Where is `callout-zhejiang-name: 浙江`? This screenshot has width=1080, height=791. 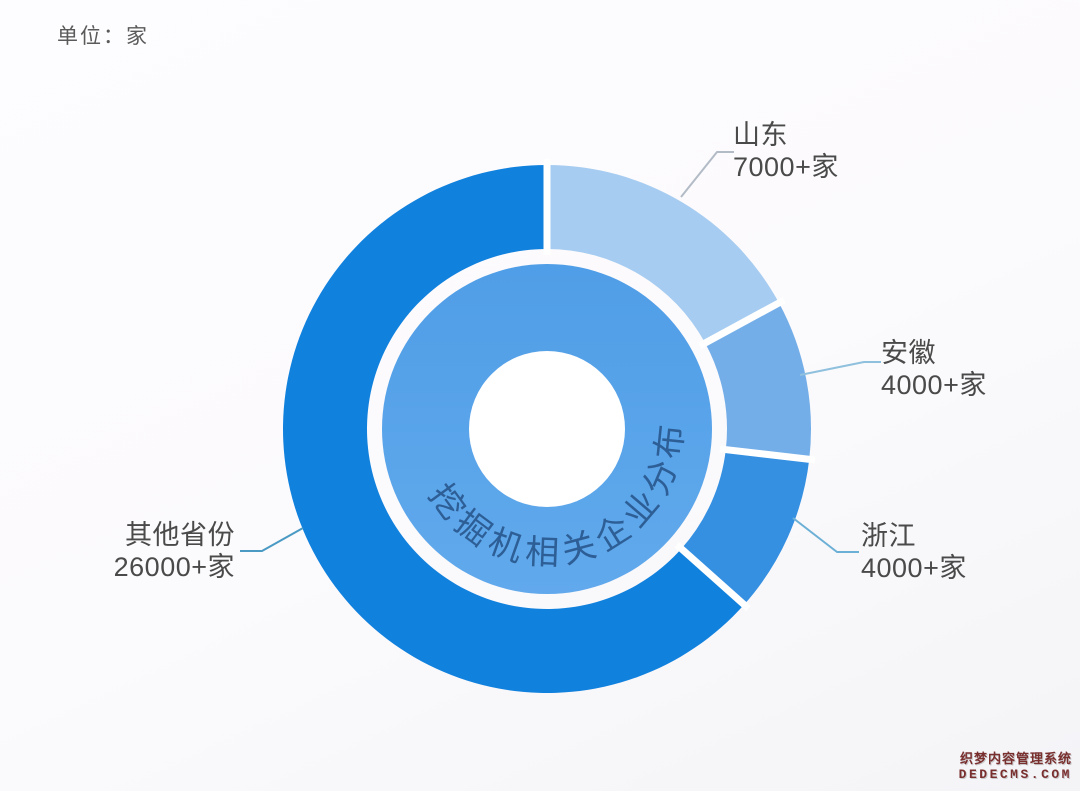
callout-zhejiang-name: 浙江 is located at coordinates (888, 536).